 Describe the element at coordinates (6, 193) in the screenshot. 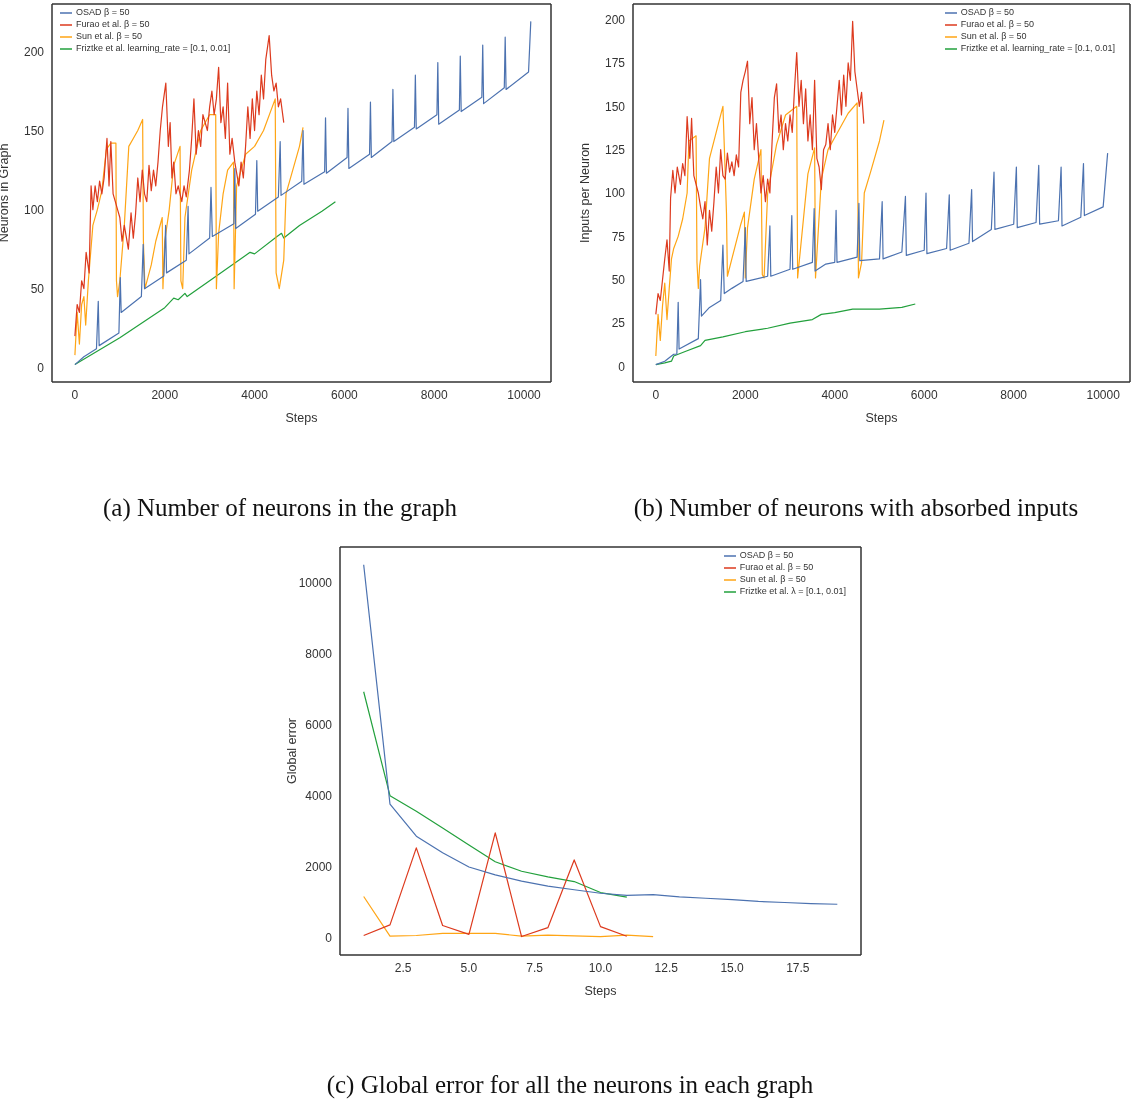

I see `y-axis-title: Neurons in Graph` at that location.